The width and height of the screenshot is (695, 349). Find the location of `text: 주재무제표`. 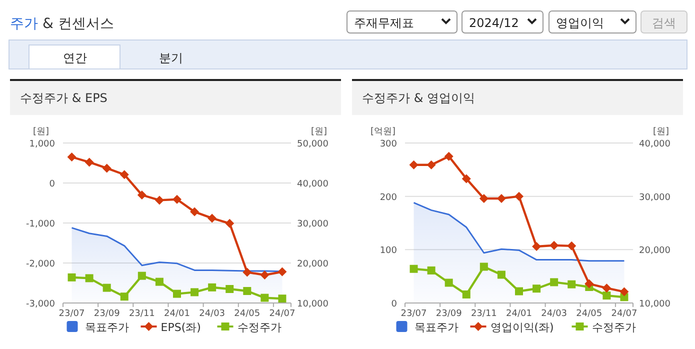

text: 주재무제표 is located at coordinates (384, 23).